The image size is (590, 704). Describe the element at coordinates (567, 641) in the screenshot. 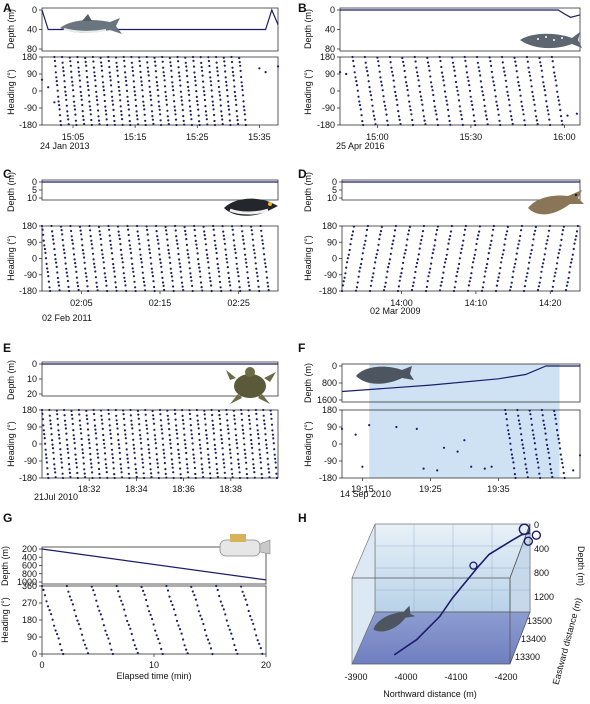

I see `eastward-axis-label: Eastward distance (m)` at that location.